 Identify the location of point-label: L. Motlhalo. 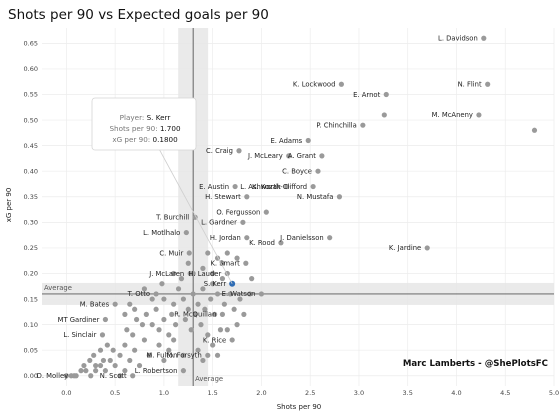
(161, 233).